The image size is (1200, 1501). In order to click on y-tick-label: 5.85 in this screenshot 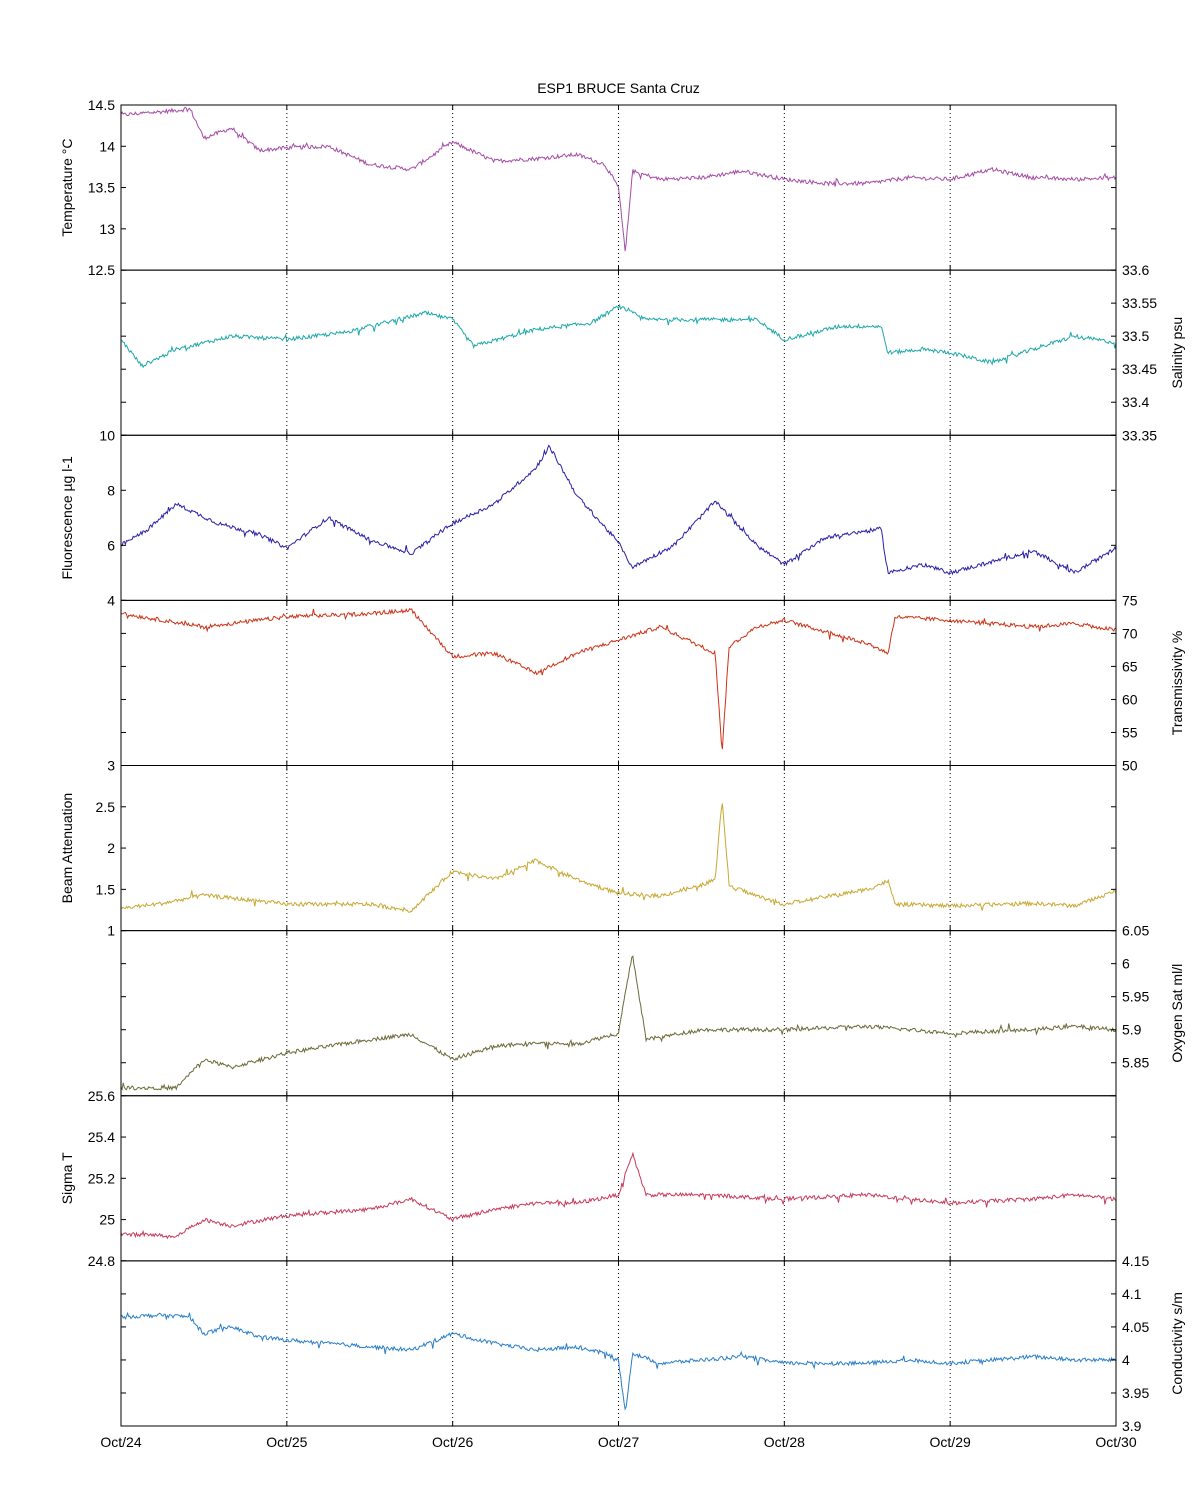, I will do `click(1135, 1063)`.